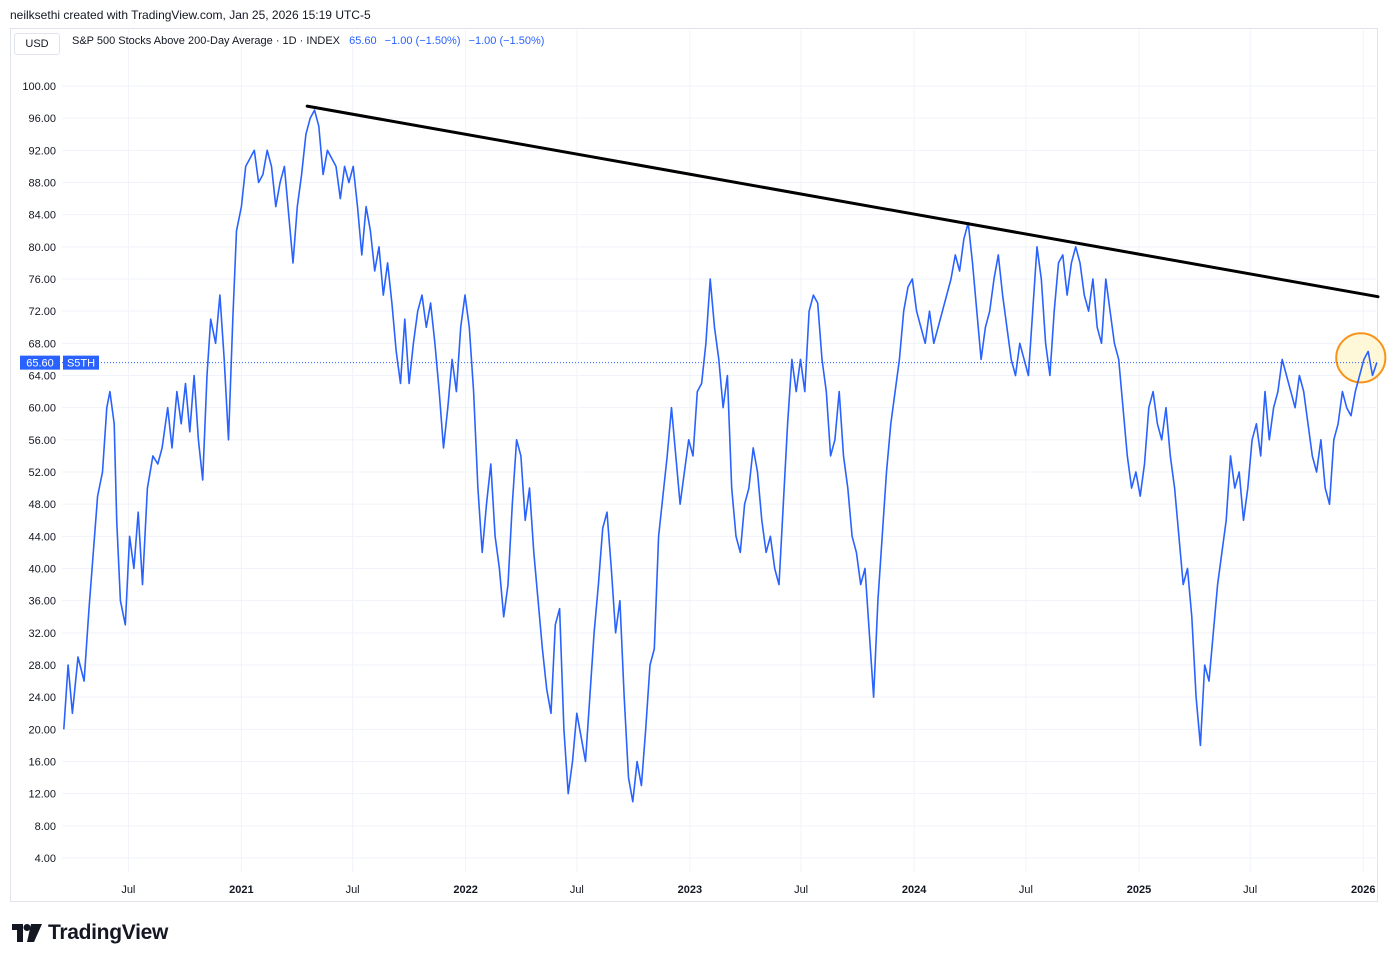 The image size is (1388, 963). What do you see at coordinates (42, 730) in the screenshot?
I see `y-tick-label: 20.00` at bounding box center [42, 730].